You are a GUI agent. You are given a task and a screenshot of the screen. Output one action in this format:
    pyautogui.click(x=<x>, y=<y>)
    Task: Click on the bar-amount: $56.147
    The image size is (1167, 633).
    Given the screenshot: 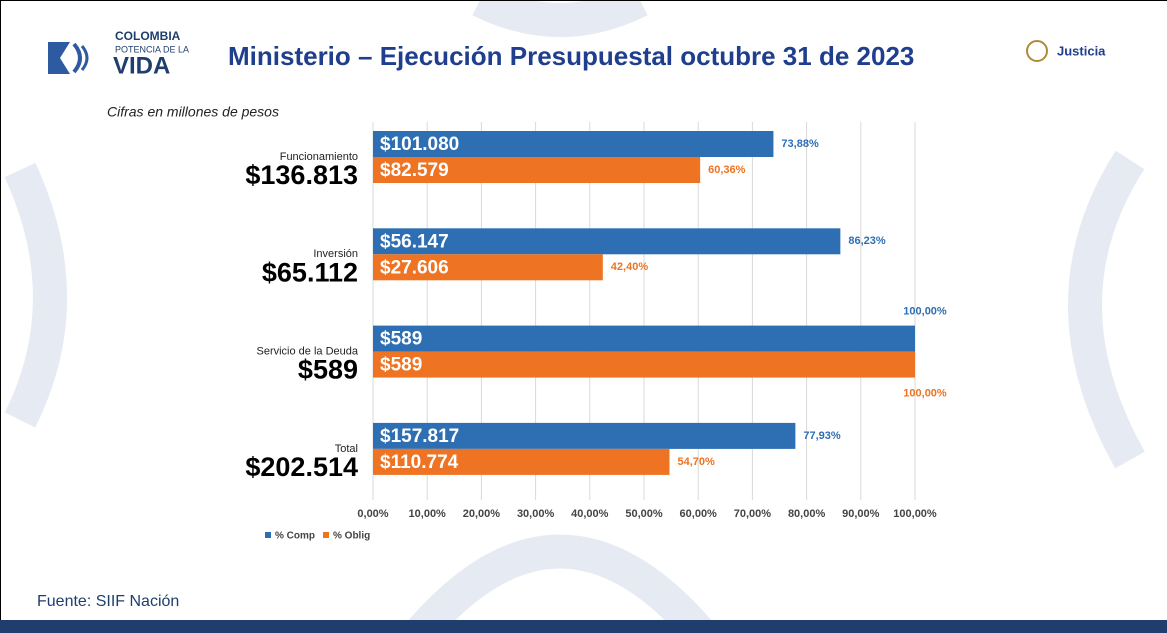 What is the action you would take?
    pyautogui.click(x=414, y=241)
    